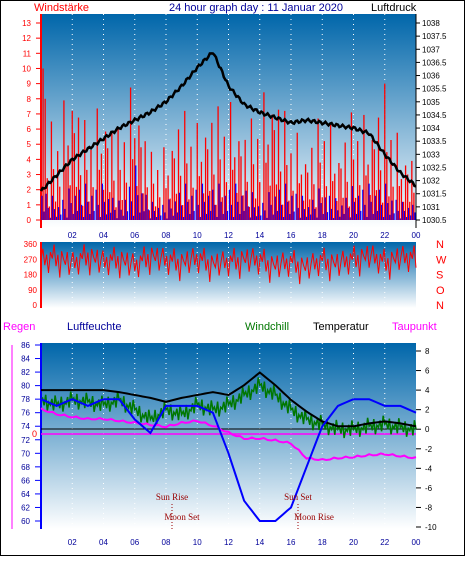 The height and width of the screenshot is (562, 470). Describe the element at coordinates (267, 327) in the screenshot. I see `label-windchill: Windchill` at that location.